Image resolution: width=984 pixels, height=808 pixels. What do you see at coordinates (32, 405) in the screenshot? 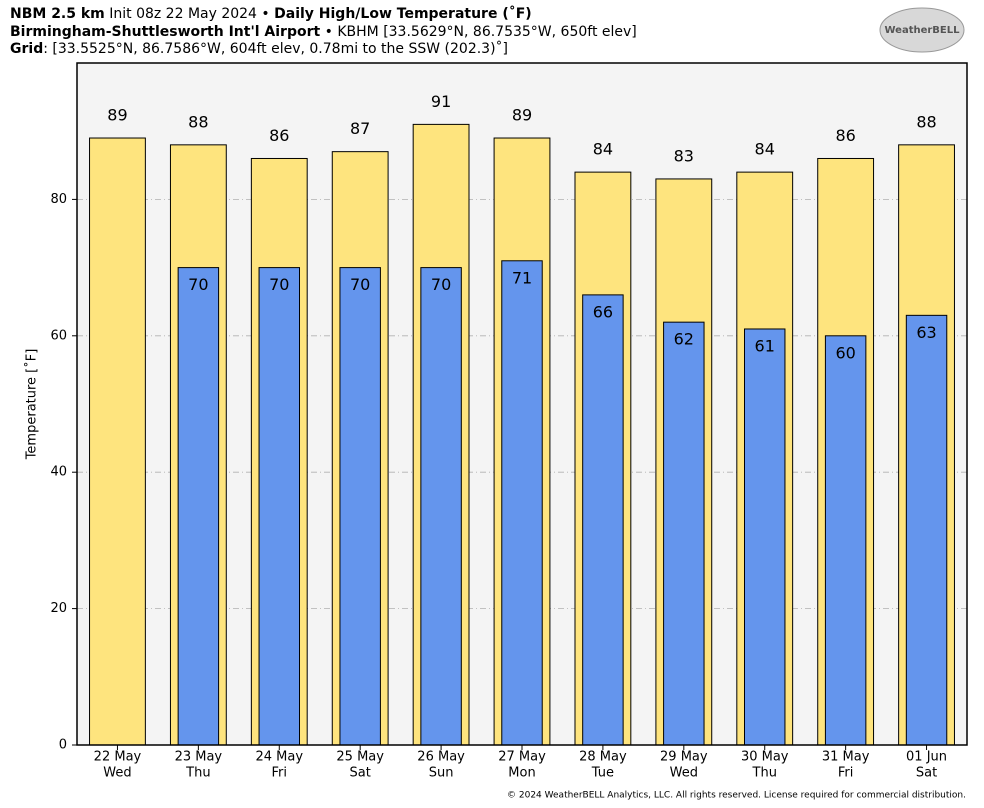
I see `y-axis-label: Temperature [˚F]` at bounding box center [32, 405].